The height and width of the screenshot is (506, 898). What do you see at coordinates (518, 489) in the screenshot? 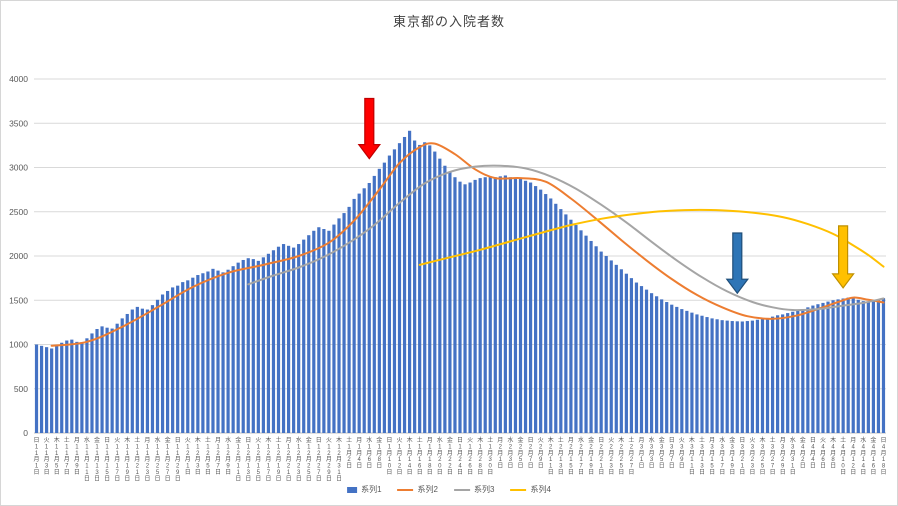
I see `series4-line-marker` at bounding box center [518, 489].